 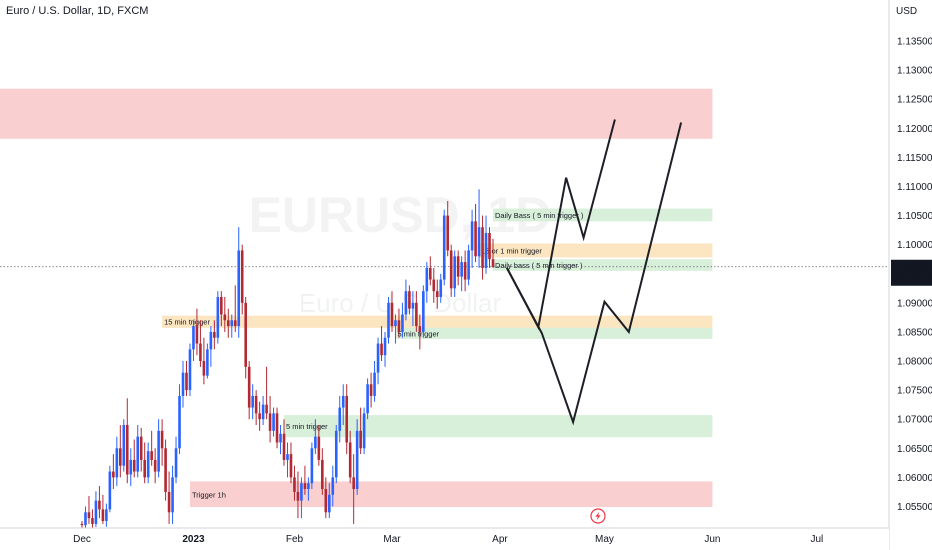 I want to click on lightning-icon, so click(x=598, y=516).